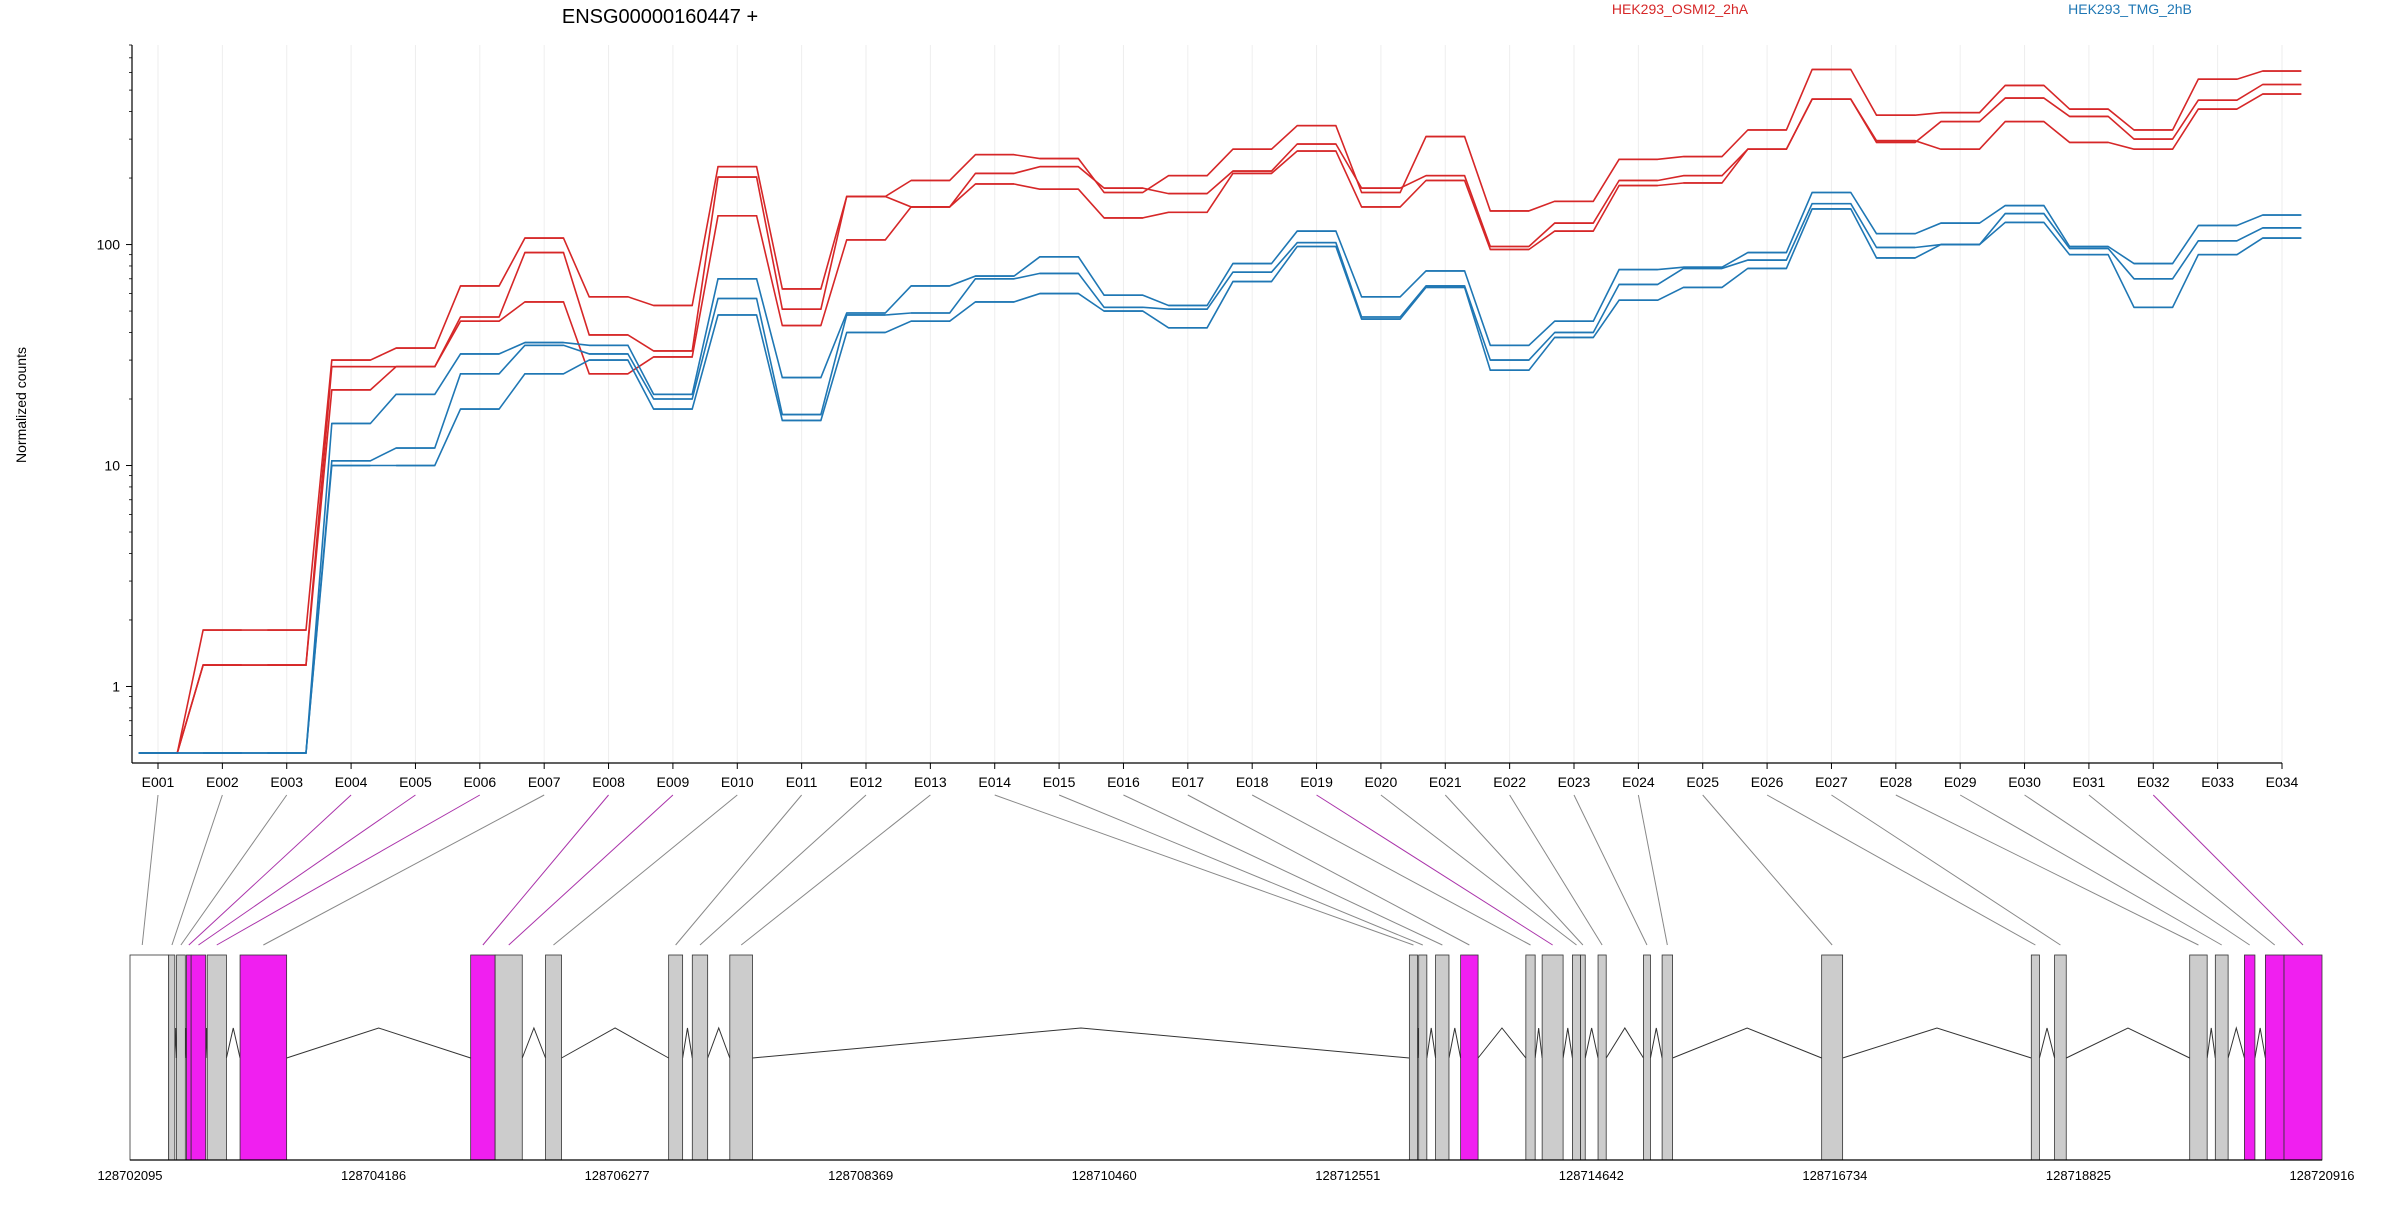 The width and height of the screenshot is (2400, 1205). What do you see at coordinates (2089, 782) in the screenshot?
I see `x-tick-label: E031` at bounding box center [2089, 782].